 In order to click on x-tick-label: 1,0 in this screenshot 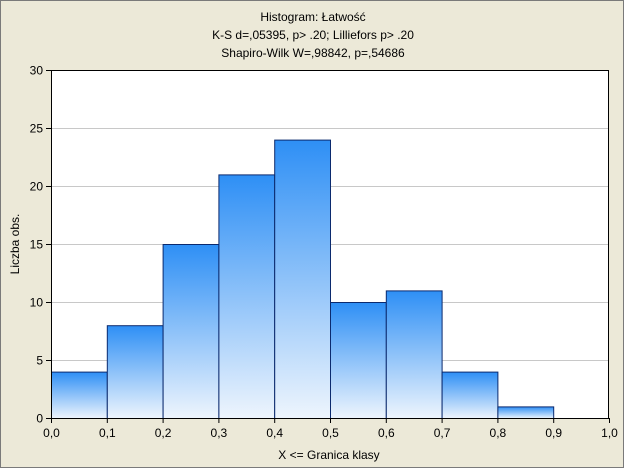, I will do `click(609, 433)`.